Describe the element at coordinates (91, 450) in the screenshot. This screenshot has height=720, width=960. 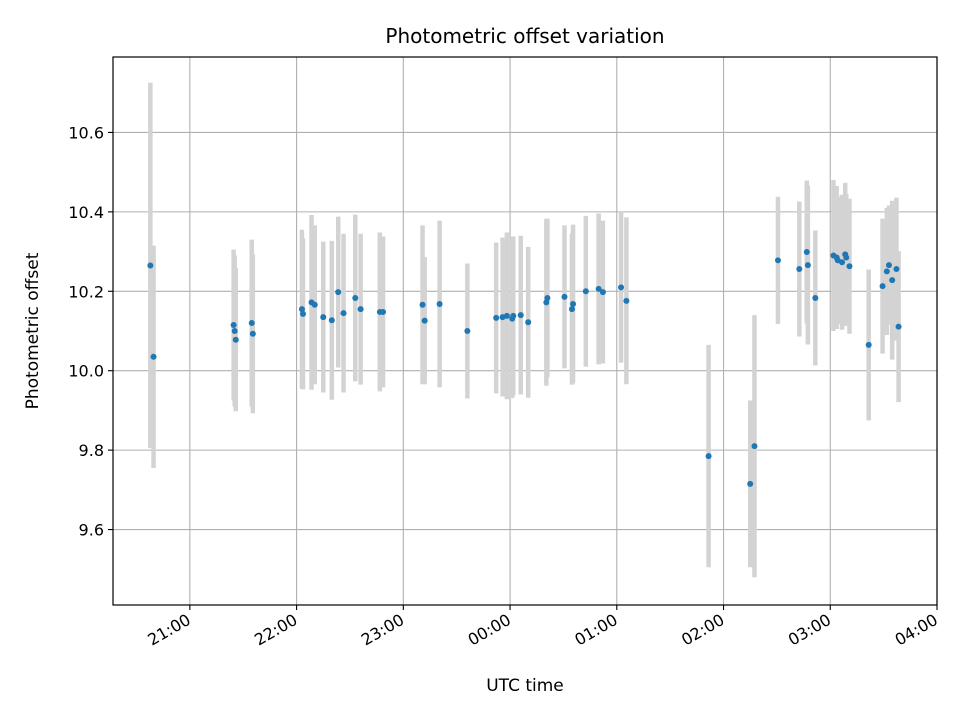
I see `y-tick-label: 9.8` at that location.